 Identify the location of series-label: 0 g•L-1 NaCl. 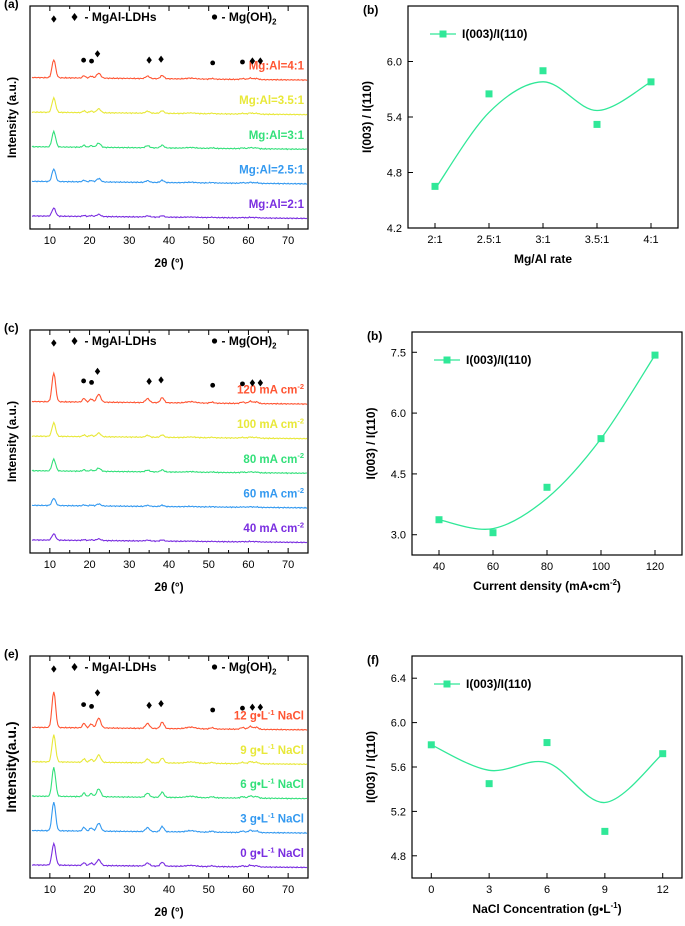
(272, 852).